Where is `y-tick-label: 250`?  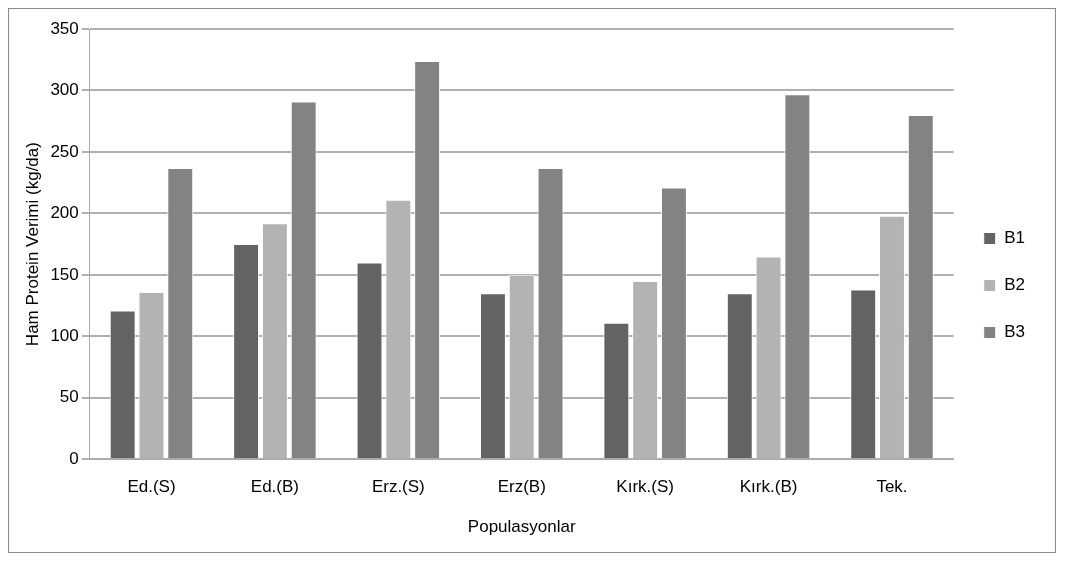
y-tick-label: 250 is located at coordinates (64, 151).